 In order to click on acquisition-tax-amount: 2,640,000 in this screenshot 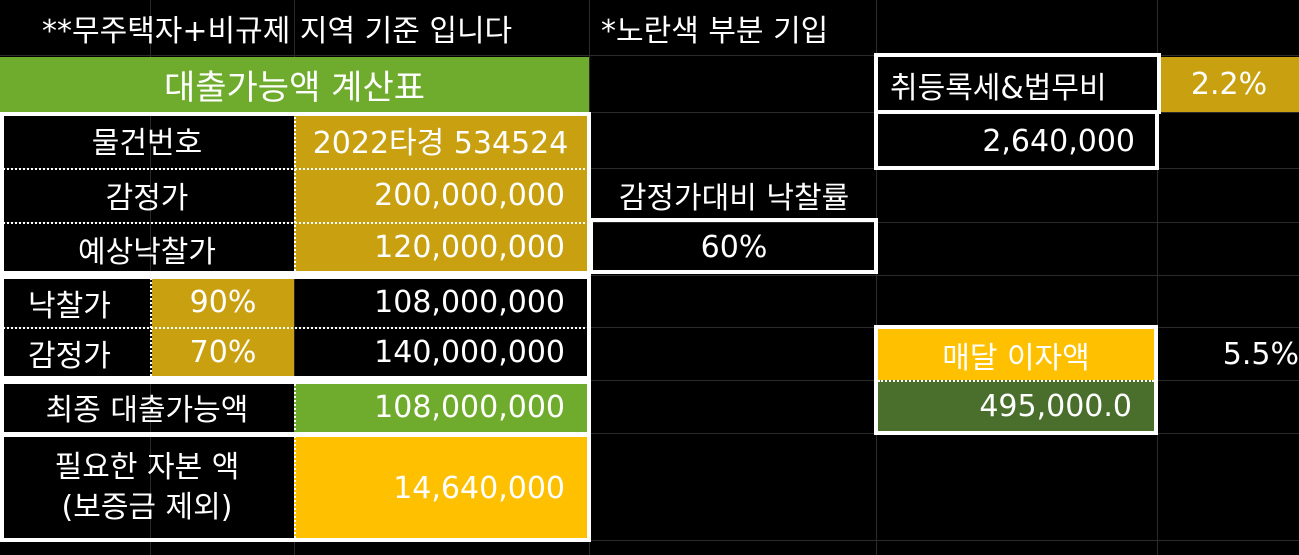, I will do `click(1058, 141)`.